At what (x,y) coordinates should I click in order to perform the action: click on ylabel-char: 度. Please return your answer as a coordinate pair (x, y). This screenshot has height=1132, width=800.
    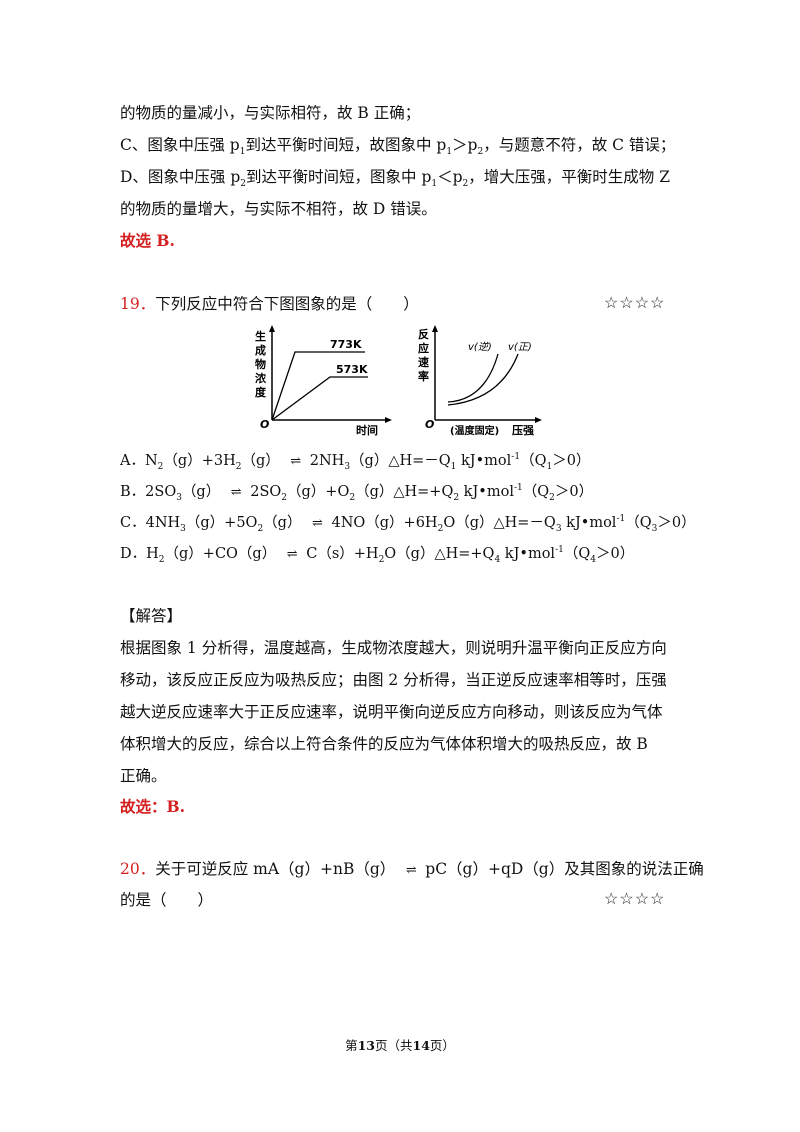
    Looking at the image, I should click on (261, 392).